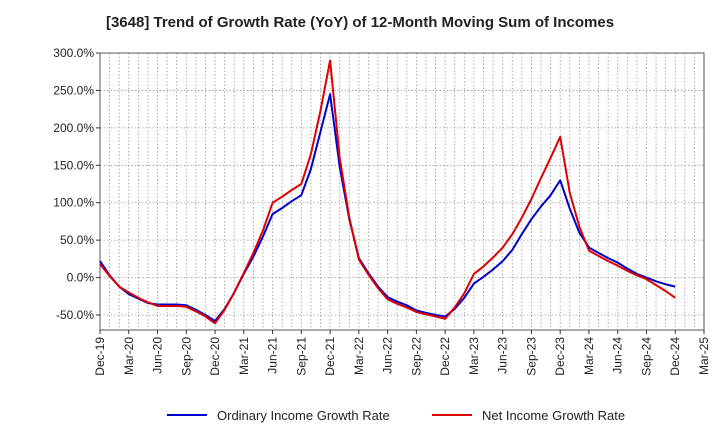 The height and width of the screenshot is (440, 720). What do you see at coordinates (589, 356) in the screenshot?
I see `x-tick-label: Mar-24` at bounding box center [589, 356].